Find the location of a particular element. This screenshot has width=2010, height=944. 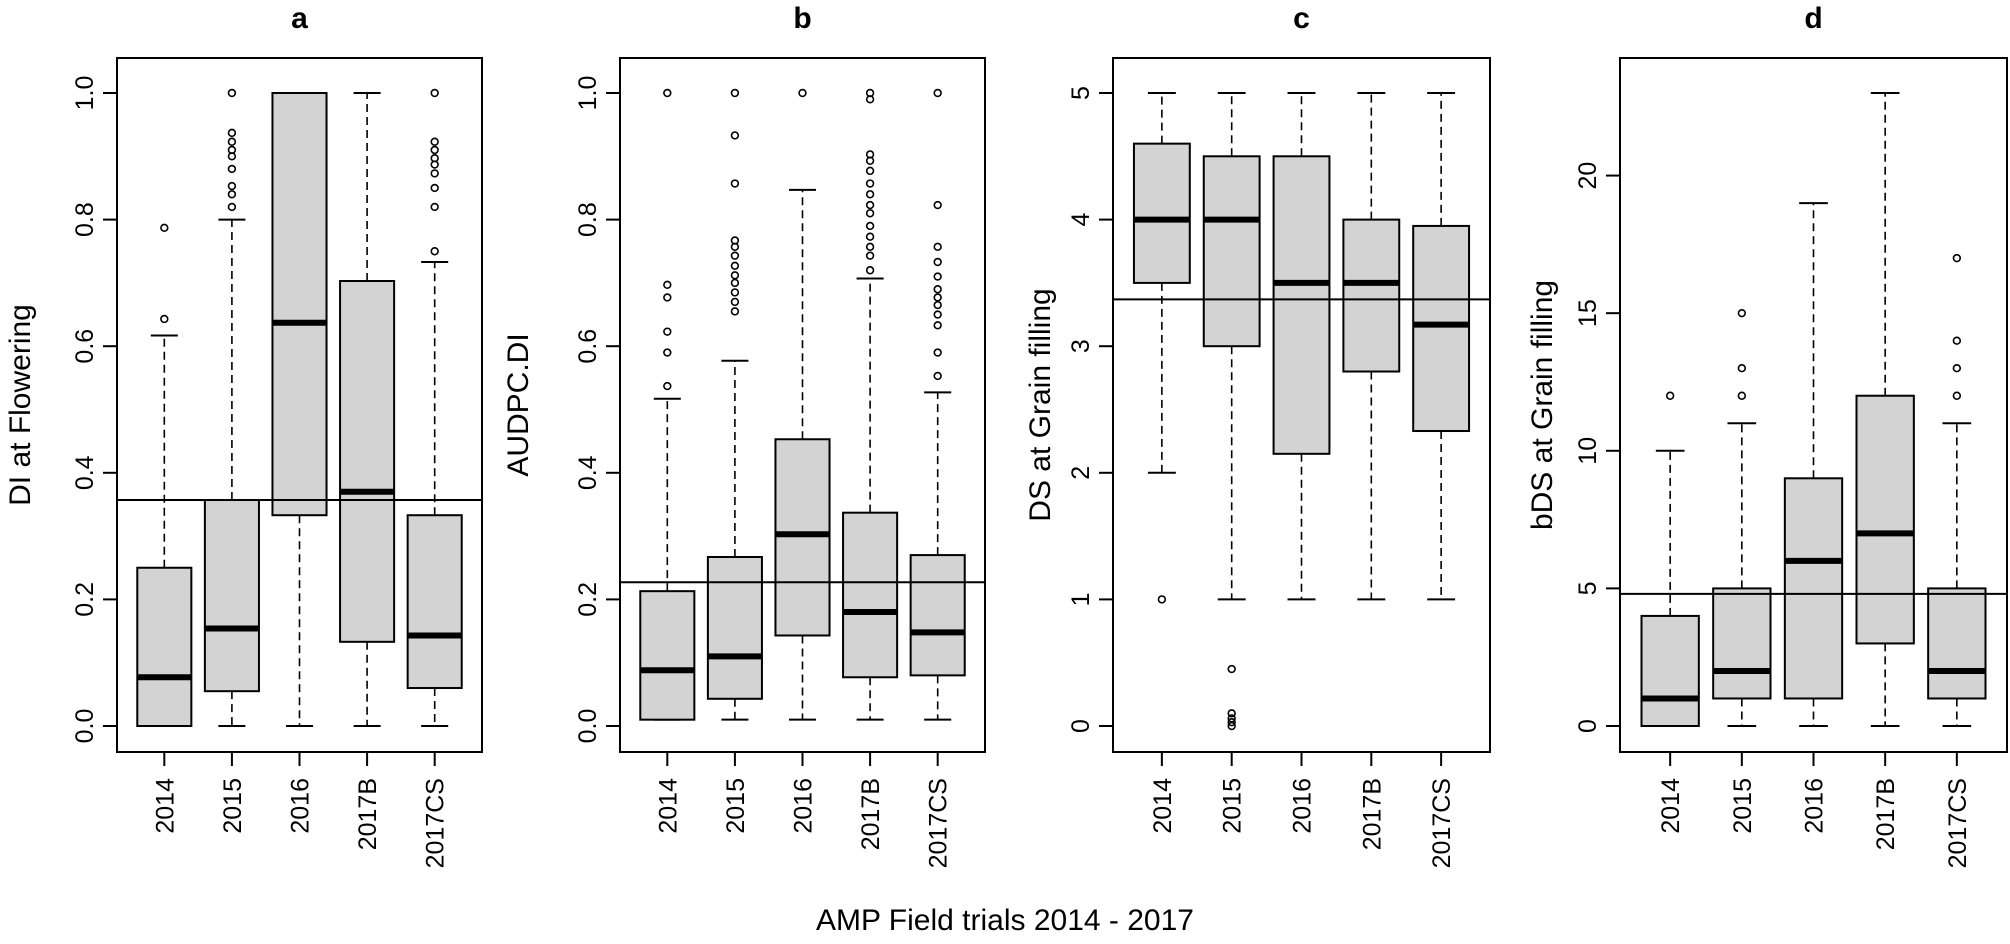

y-axis-label: AUDPC.DI is located at coordinates (518, 404).